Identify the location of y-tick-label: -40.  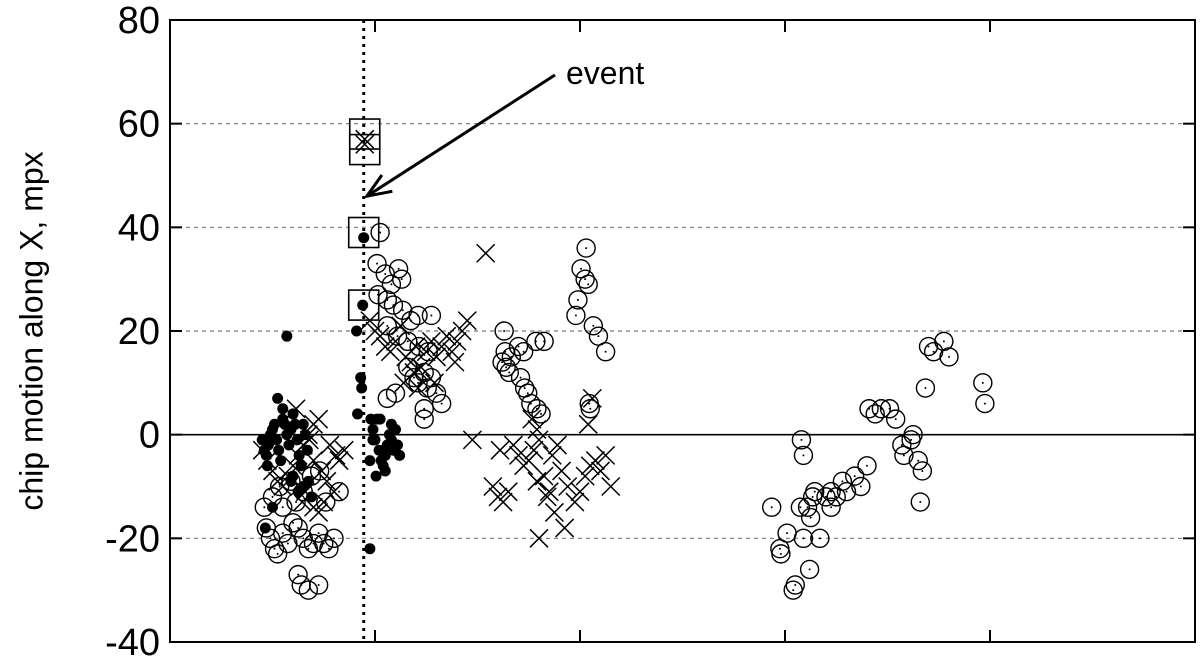
(132, 641).